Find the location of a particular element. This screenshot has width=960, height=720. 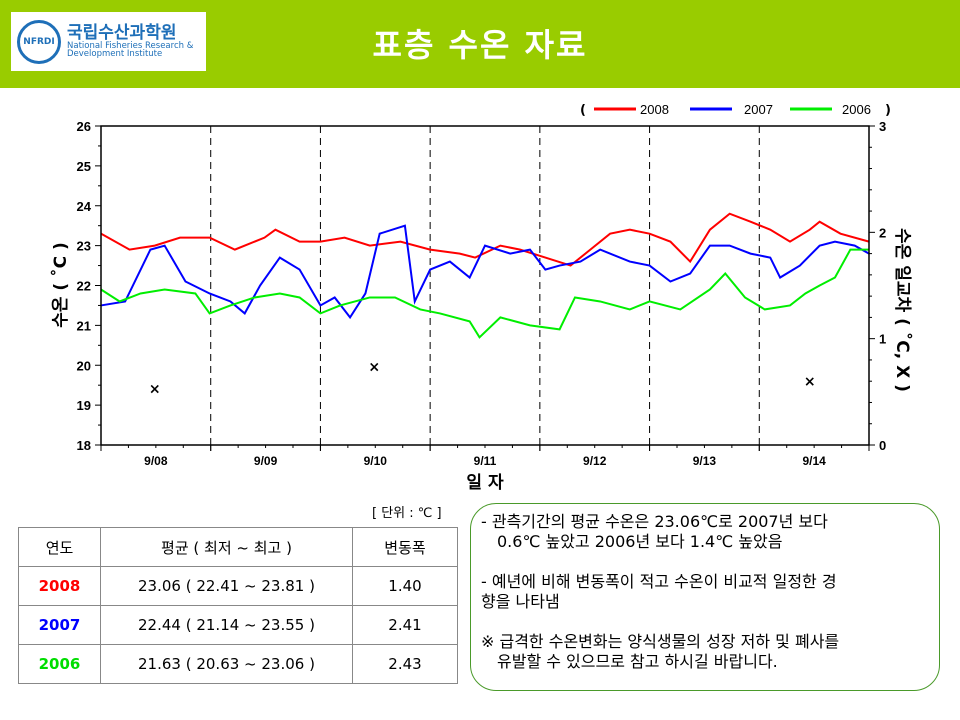

table-row: 2007 22.44 ( 21.14 ~ 23.55 ) 2.41 is located at coordinates (238, 625).